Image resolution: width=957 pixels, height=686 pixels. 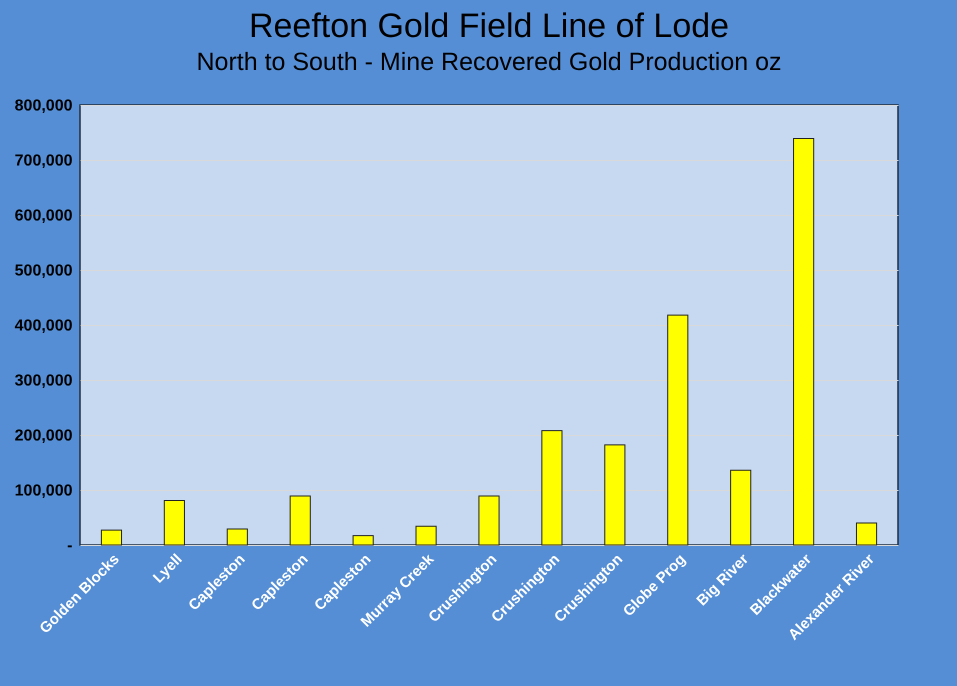 I want to click on y-tick-label: -, so click(x=69, y=546).